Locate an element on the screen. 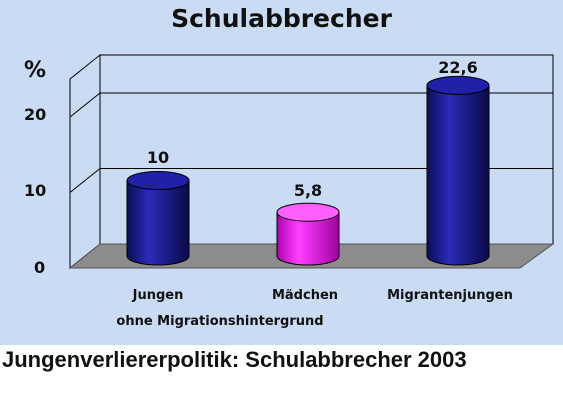  y-tick-label: 0 is located at coordinates (40, 267).